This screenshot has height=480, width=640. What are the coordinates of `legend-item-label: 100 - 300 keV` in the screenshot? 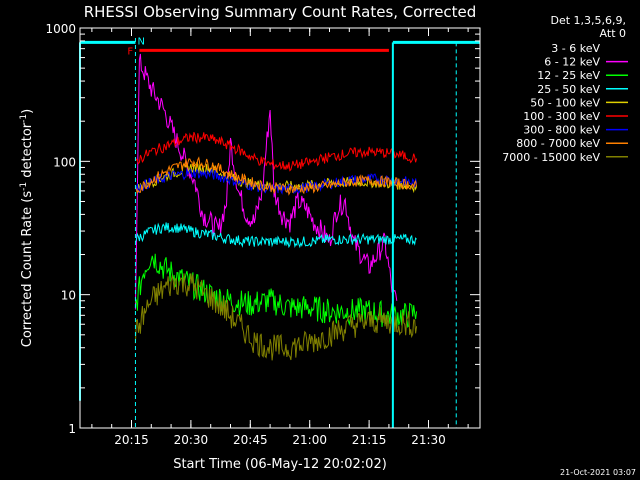 It's located at (561, 116).